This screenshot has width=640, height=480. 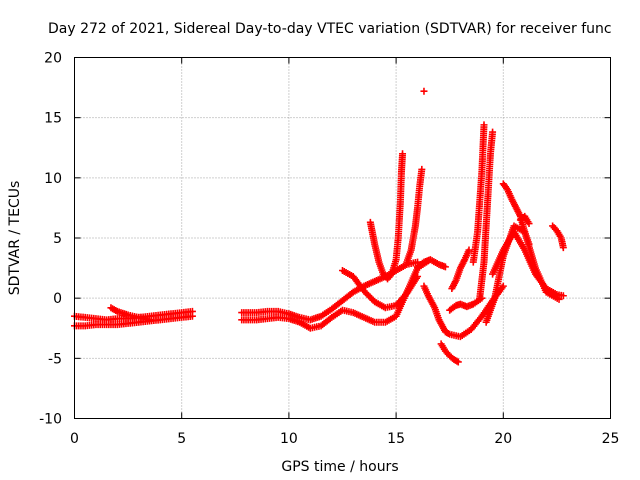 What do you see at coordinates (15, 238) in the screenshot?
I see `y-axis-label: SDTVAR / TECUs` at bounding box center [15, 238].